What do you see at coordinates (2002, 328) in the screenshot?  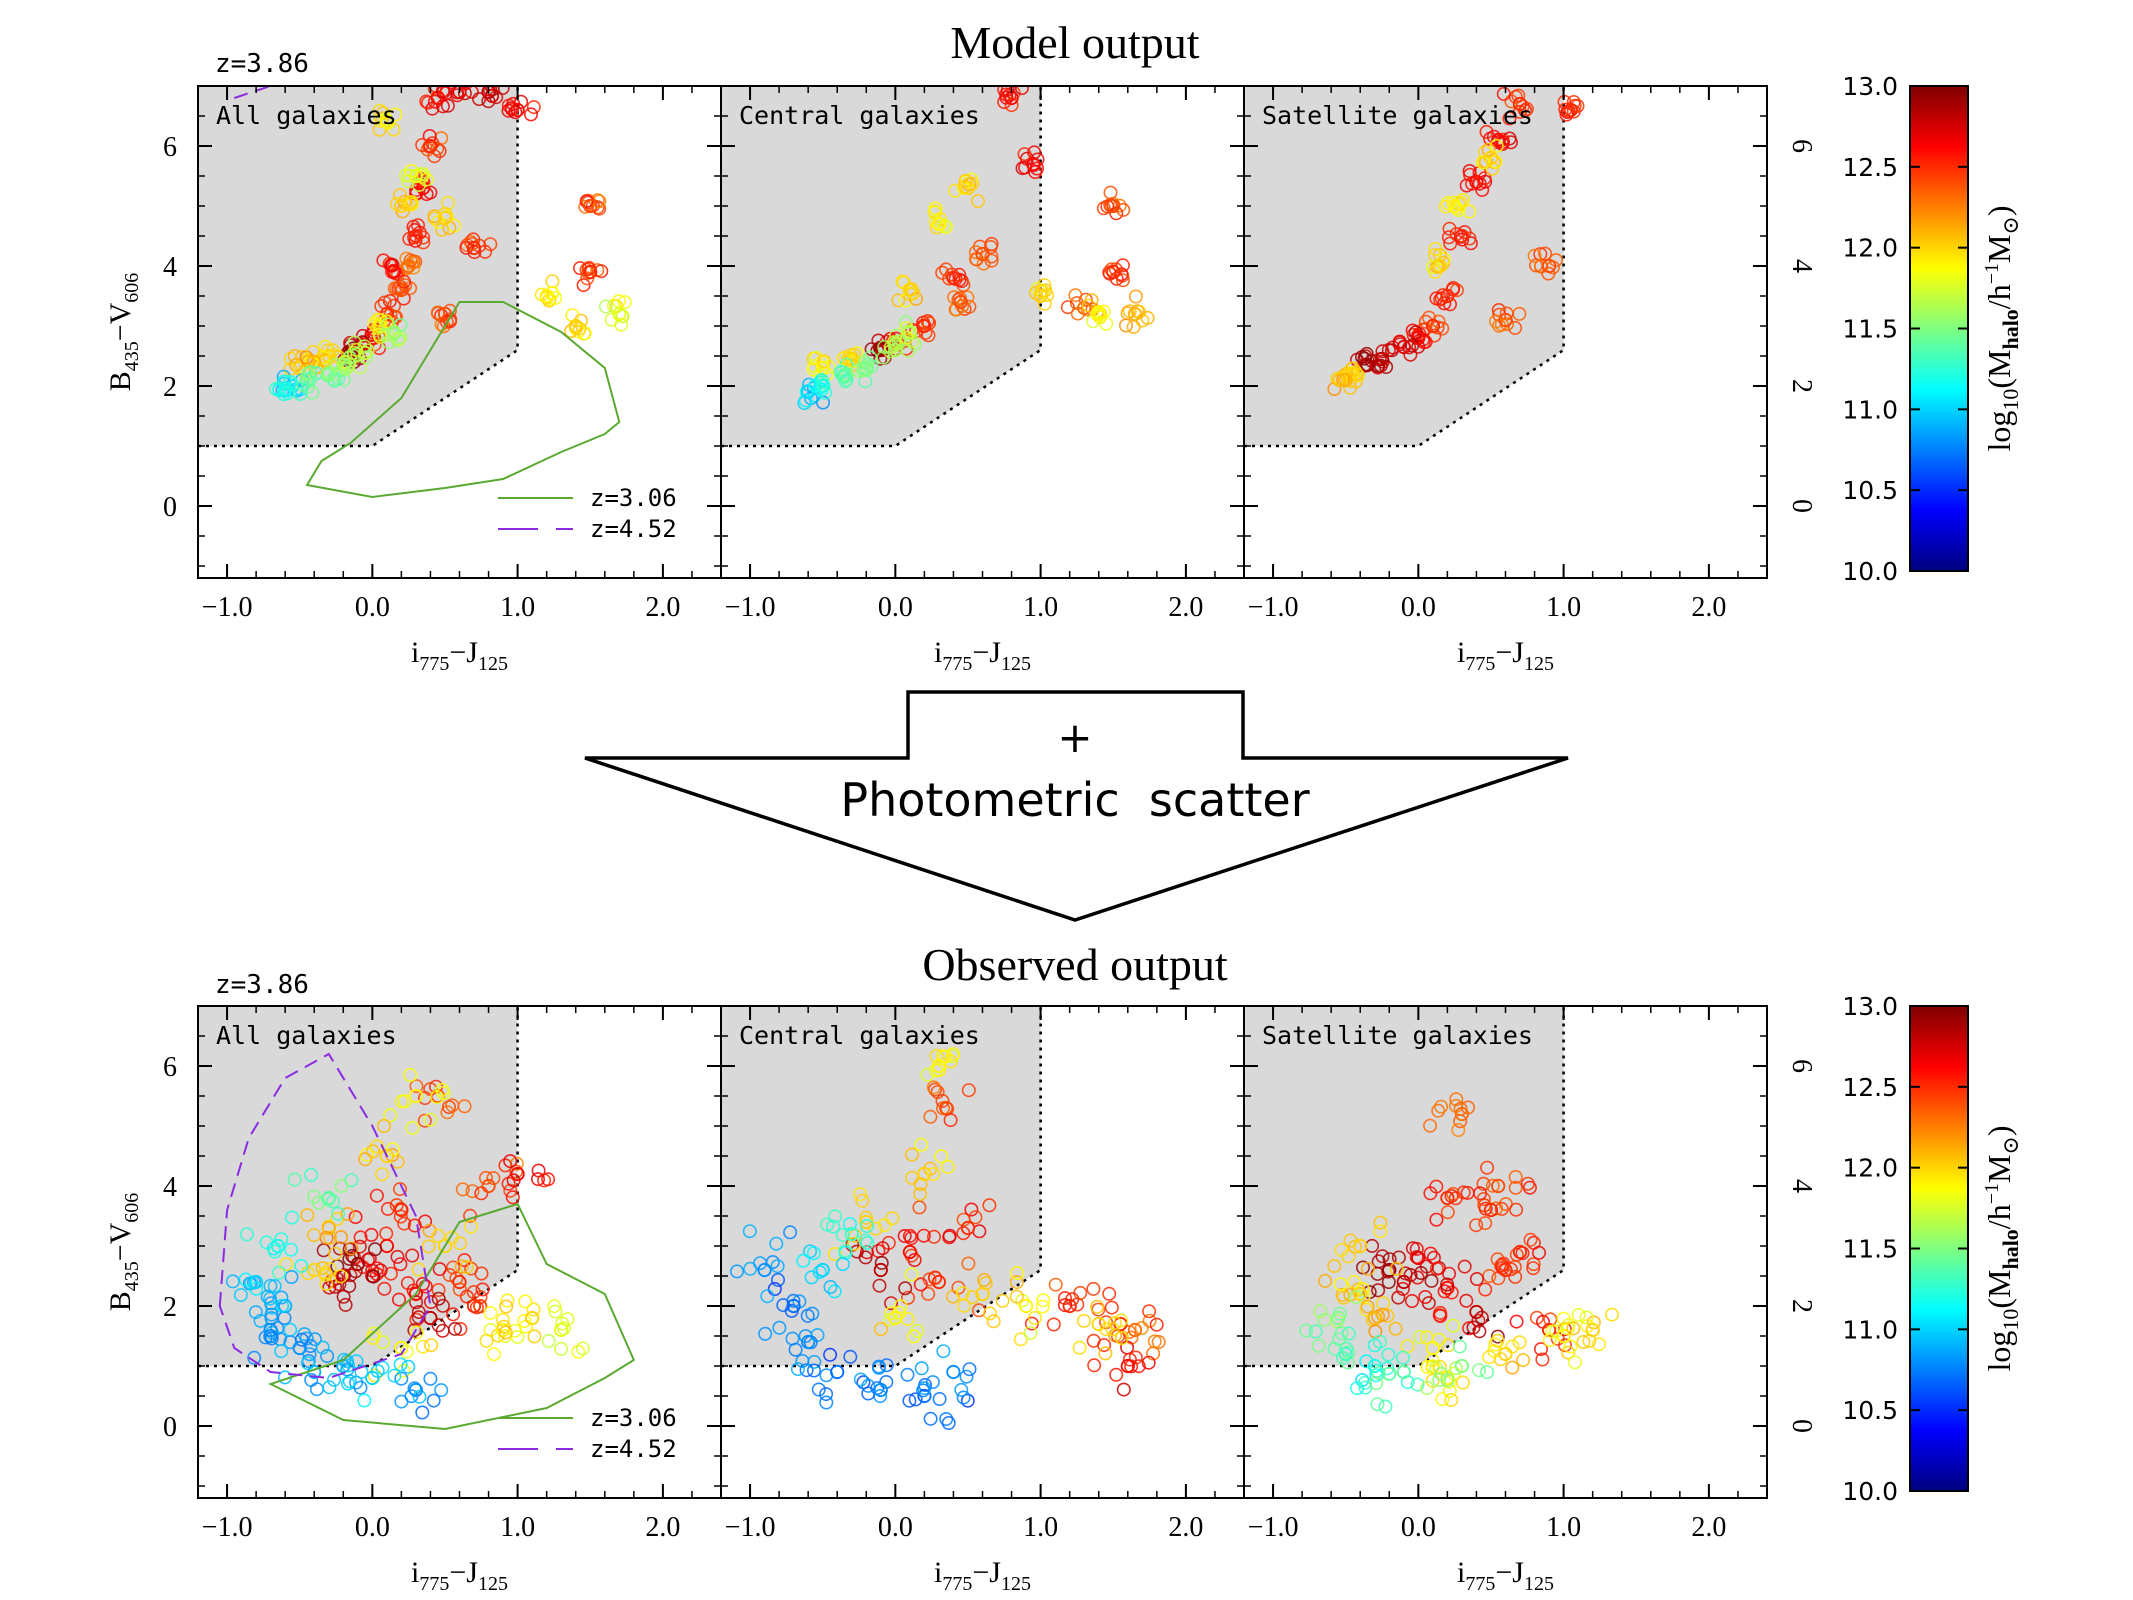 I see `colorbar-label: log10(Mhalo/h−1M⊙)` at bounding box center [2002, 328].